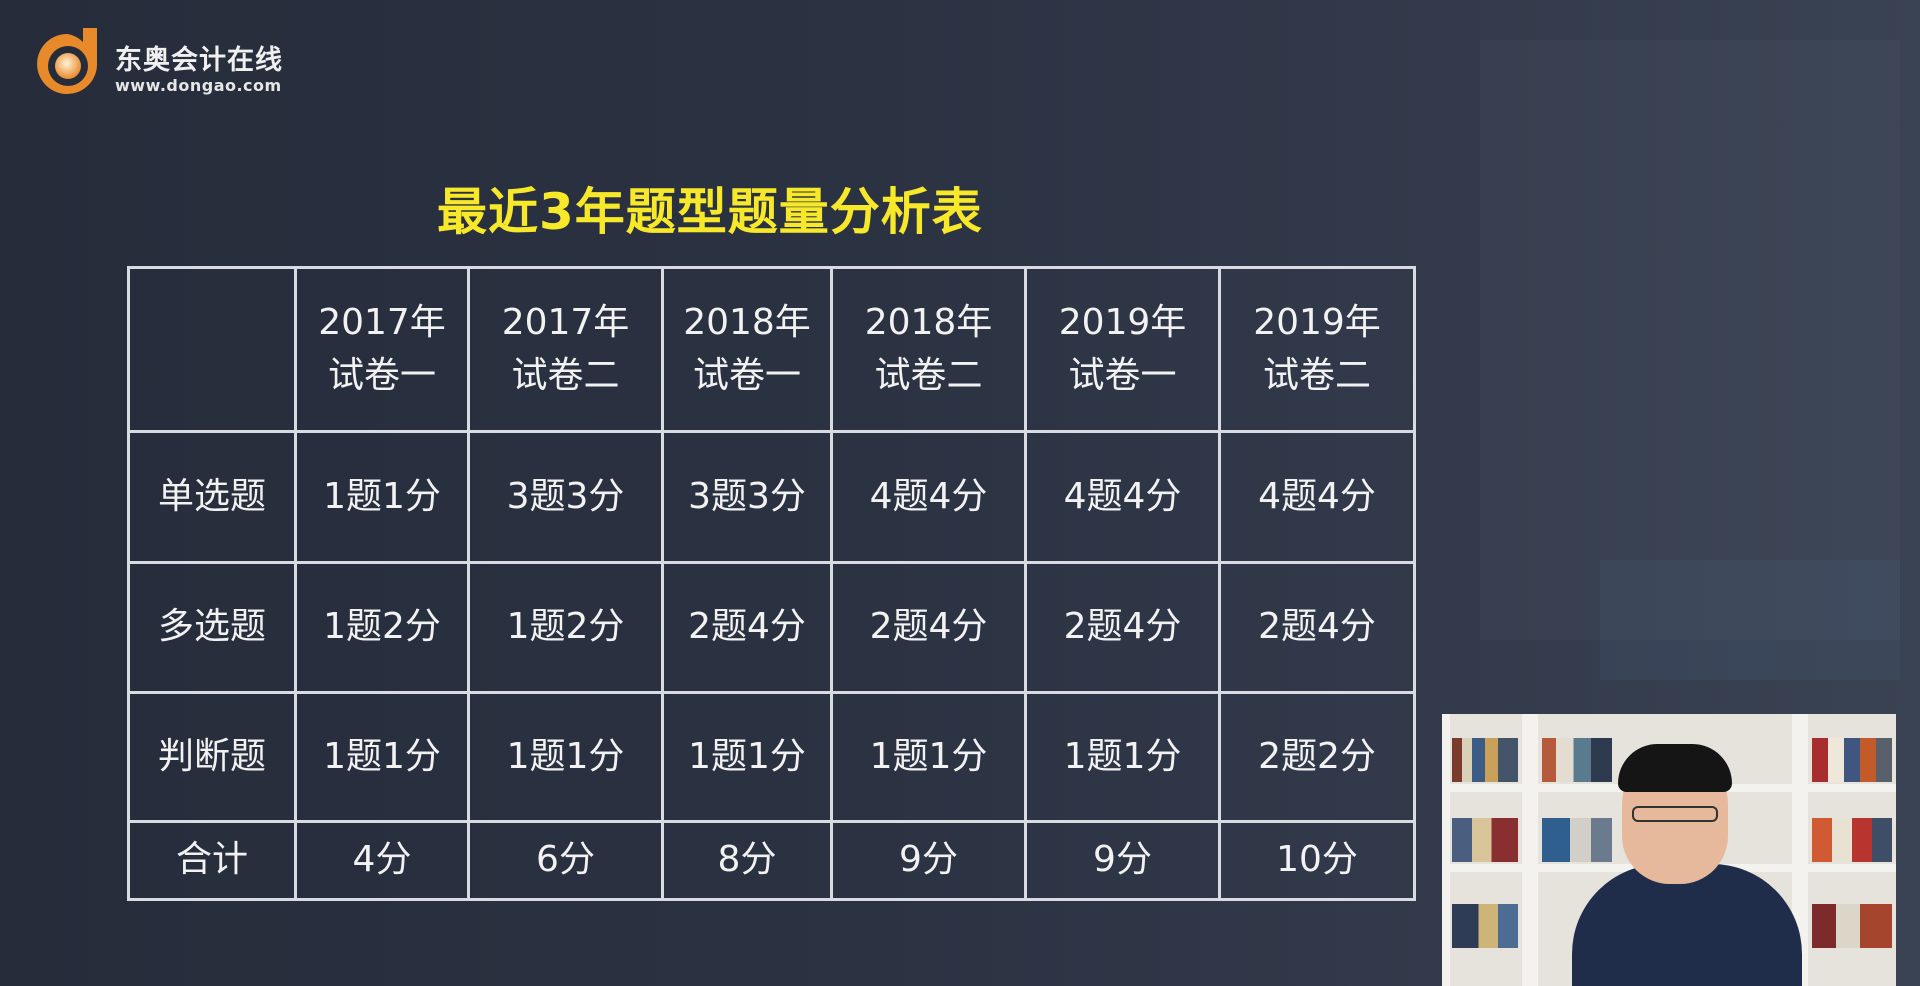 The width and height of the screenshot is (1920, 986). I want to click on presenter-glasses, so click(1675, 814).